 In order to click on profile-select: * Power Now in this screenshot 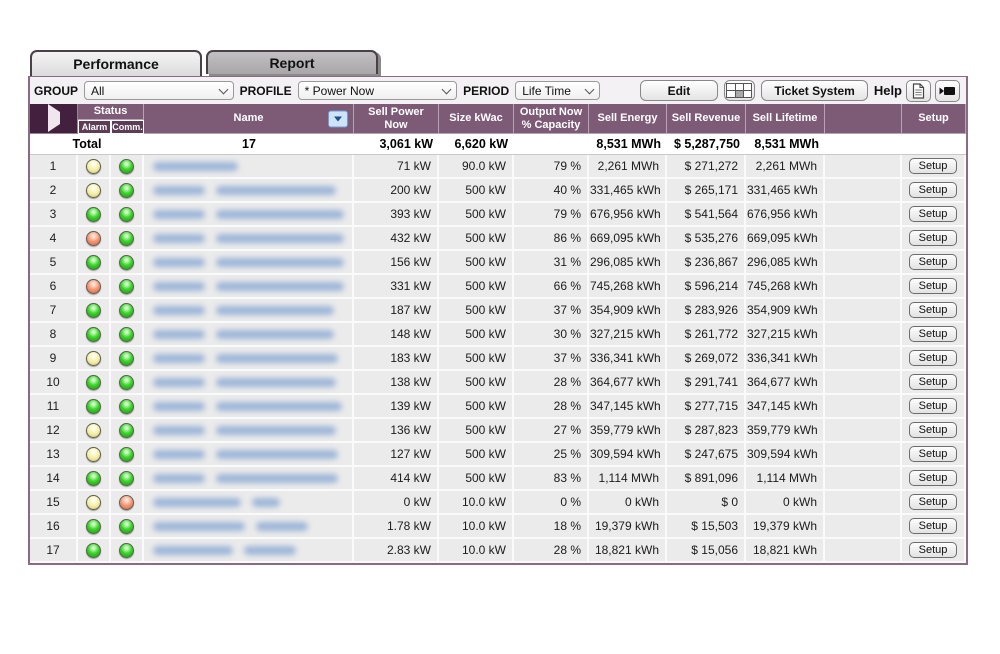, I will do `click(377, 90)`.